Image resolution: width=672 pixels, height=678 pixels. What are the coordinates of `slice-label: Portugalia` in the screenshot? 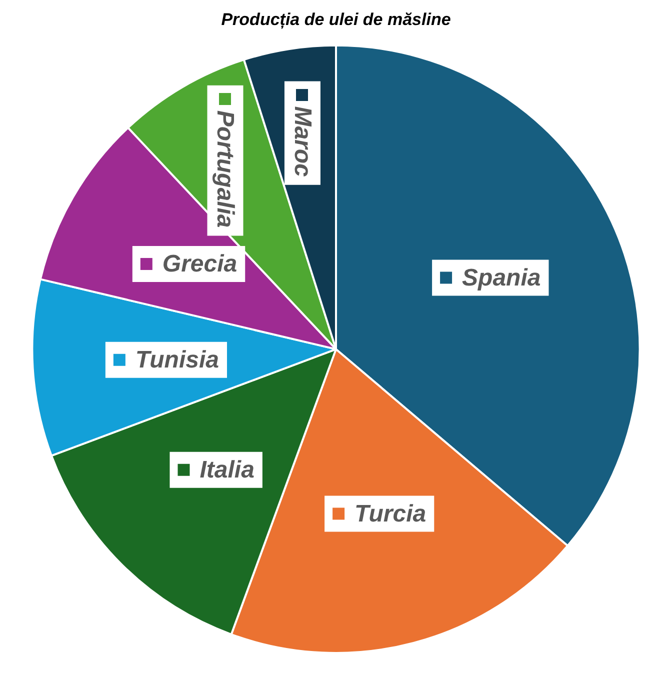 It's located at (225, 169).